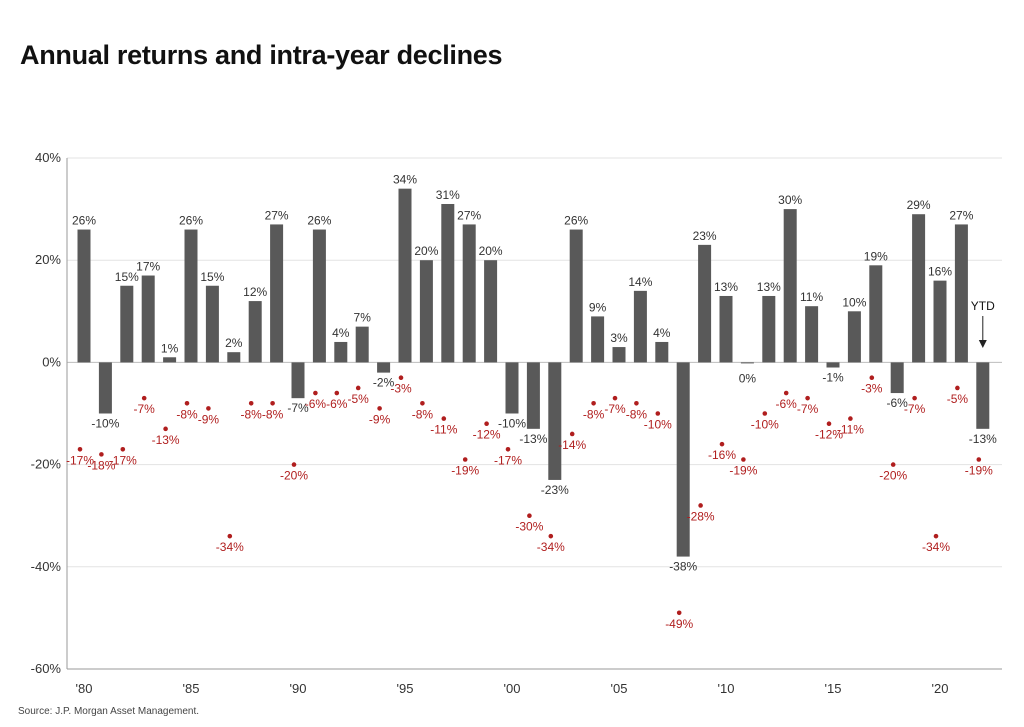  I want to click on decline-label: -17%, so click(508, 460).